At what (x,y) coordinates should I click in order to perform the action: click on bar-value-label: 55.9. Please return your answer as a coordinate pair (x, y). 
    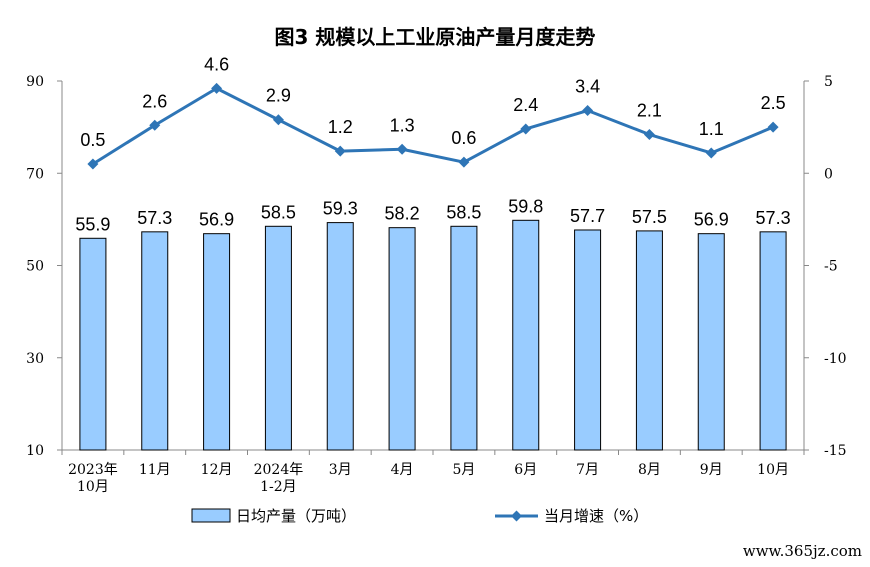
    Looking at the image, I should click on (92, 224).